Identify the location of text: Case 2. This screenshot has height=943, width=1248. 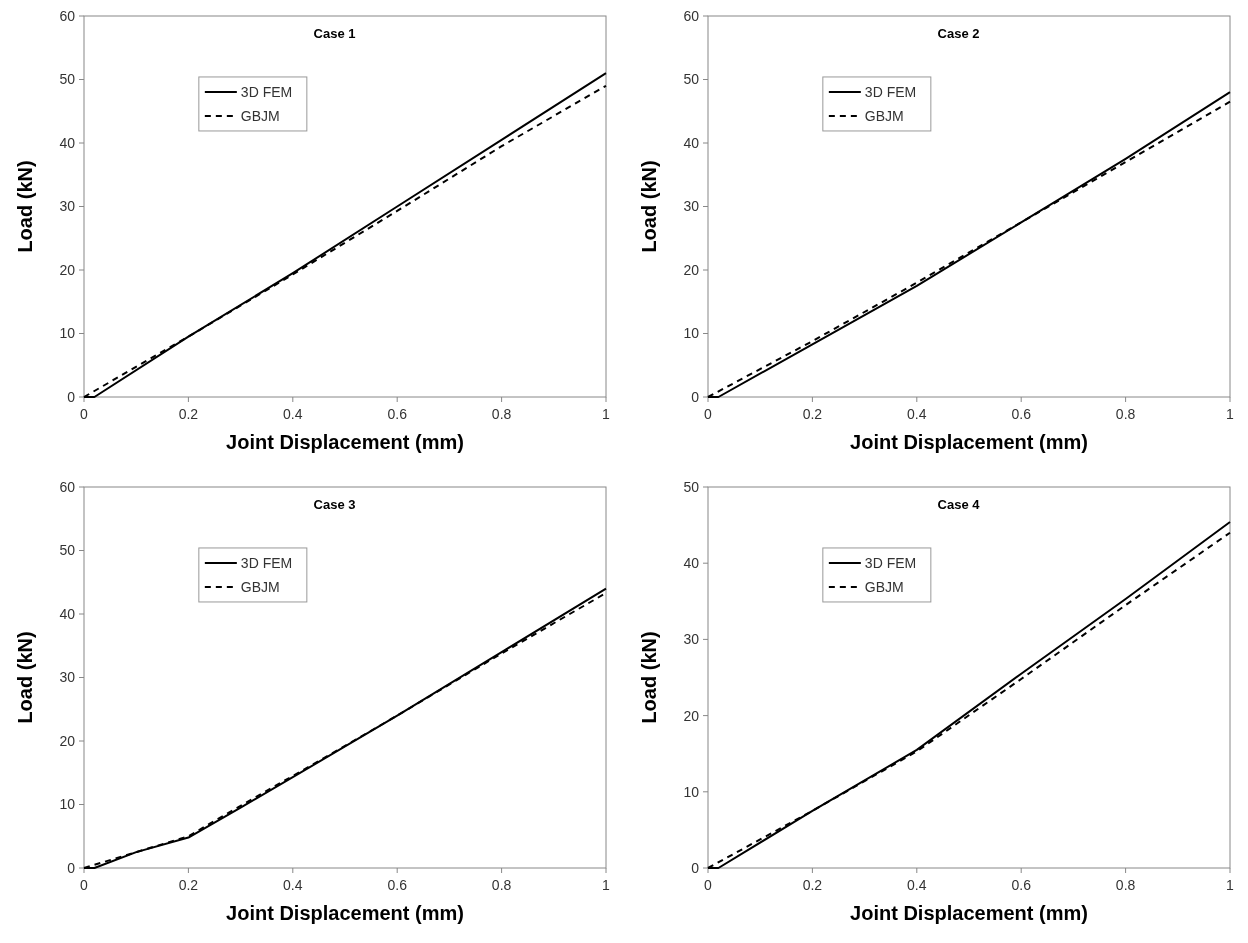
(958, 33).